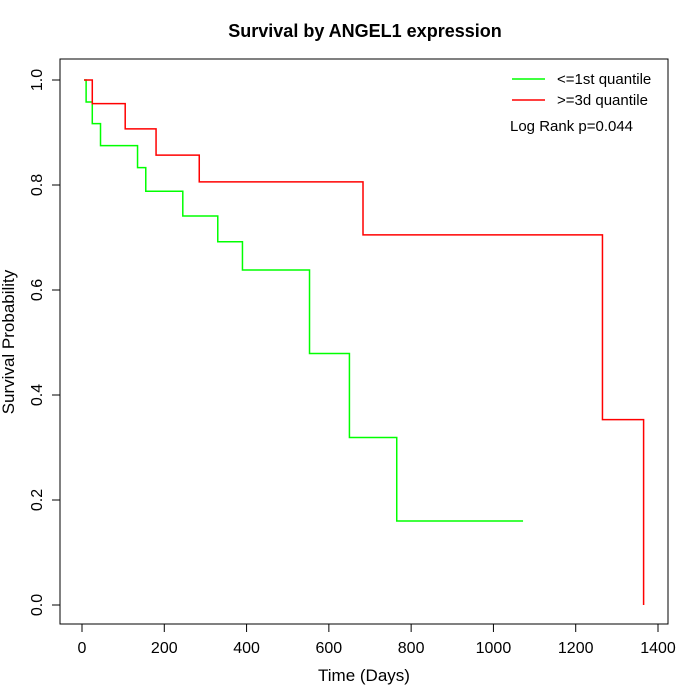 This screenshot has width=700, height=700. What do you see at coordinates (329, 648) in the screenshot?
I see `x-tick-label-3: 600` at bounding box center [329, 648].